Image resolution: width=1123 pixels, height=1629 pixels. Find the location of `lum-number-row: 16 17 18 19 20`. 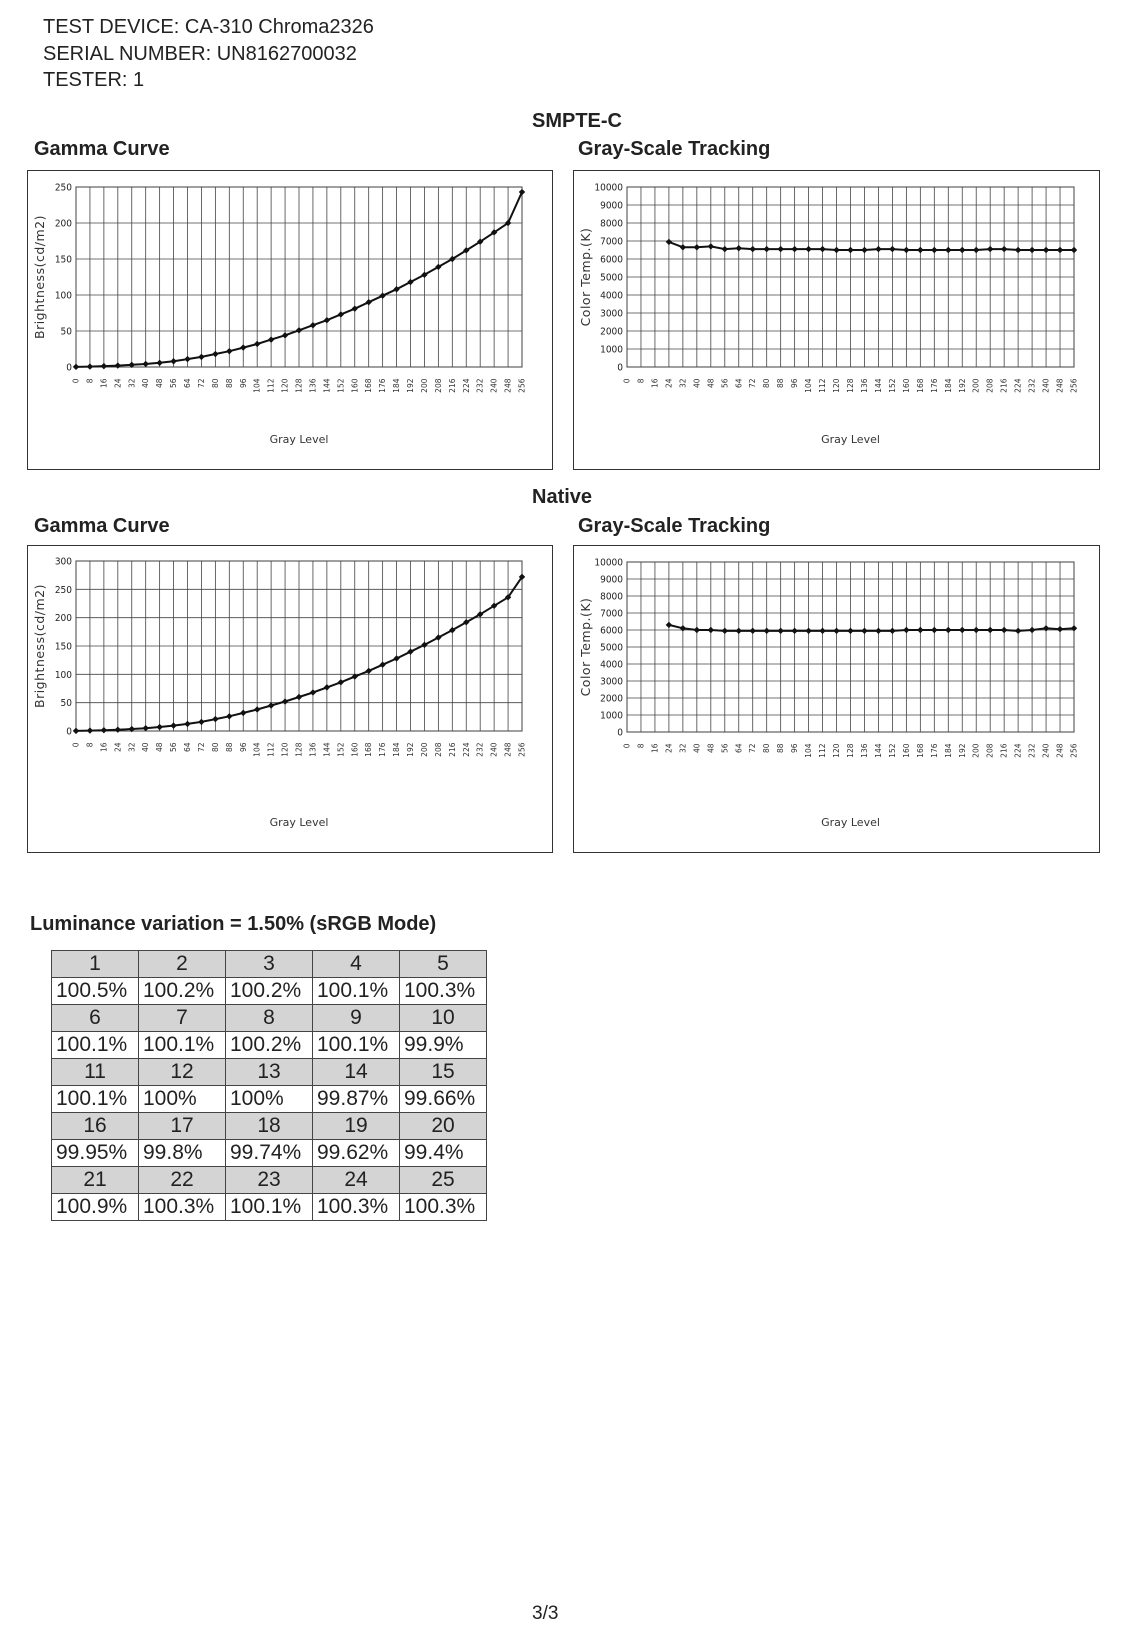

lum-number-row: 16 17 18 19 20 is located at coordinates (269, 1126).